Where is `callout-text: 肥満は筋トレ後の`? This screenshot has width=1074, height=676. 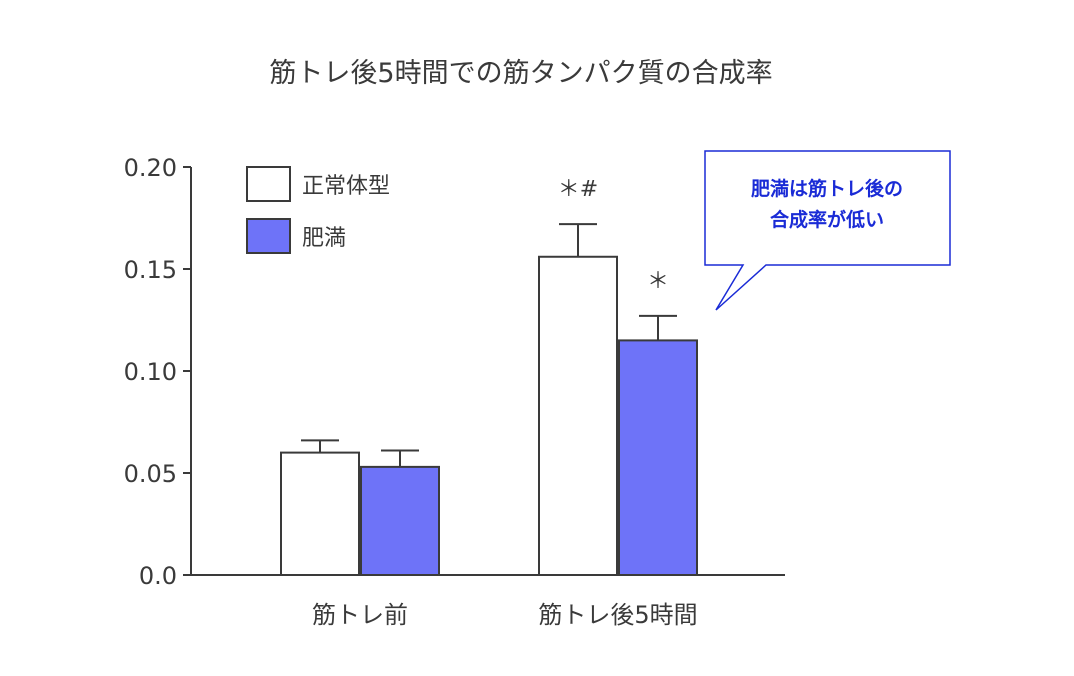 callout-text: 肥満は筋トレ後の is located at coordinates (827, 188).